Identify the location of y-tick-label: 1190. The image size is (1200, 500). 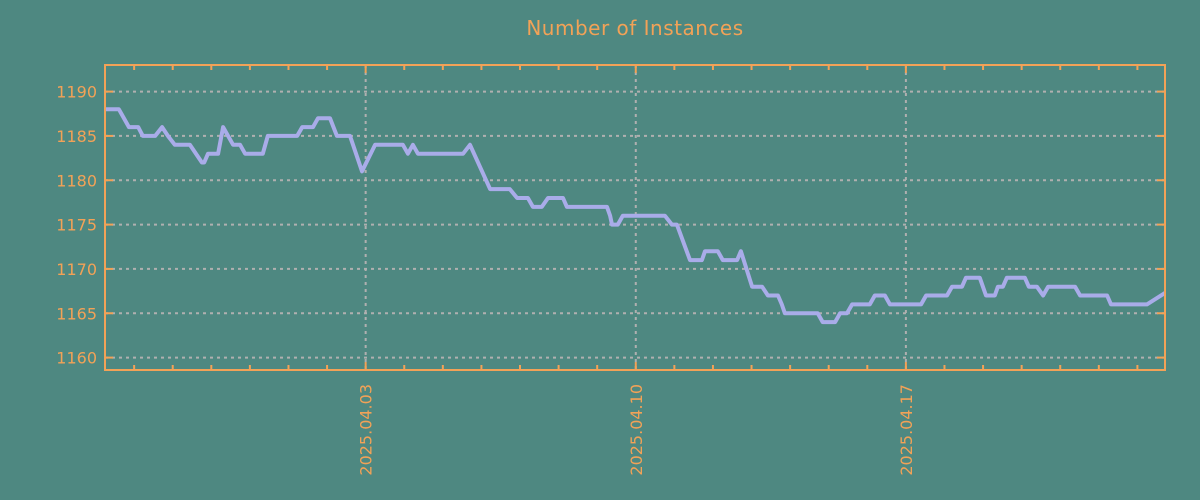
(76, 92).